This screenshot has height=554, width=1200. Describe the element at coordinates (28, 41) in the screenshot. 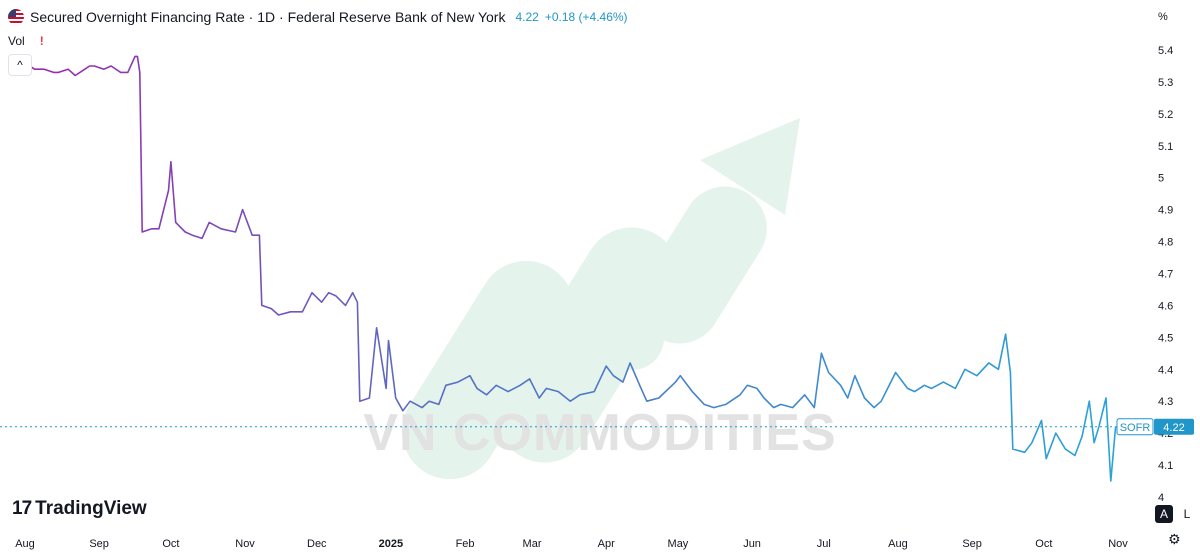

I see `volume-legend: Vol !` at that location.